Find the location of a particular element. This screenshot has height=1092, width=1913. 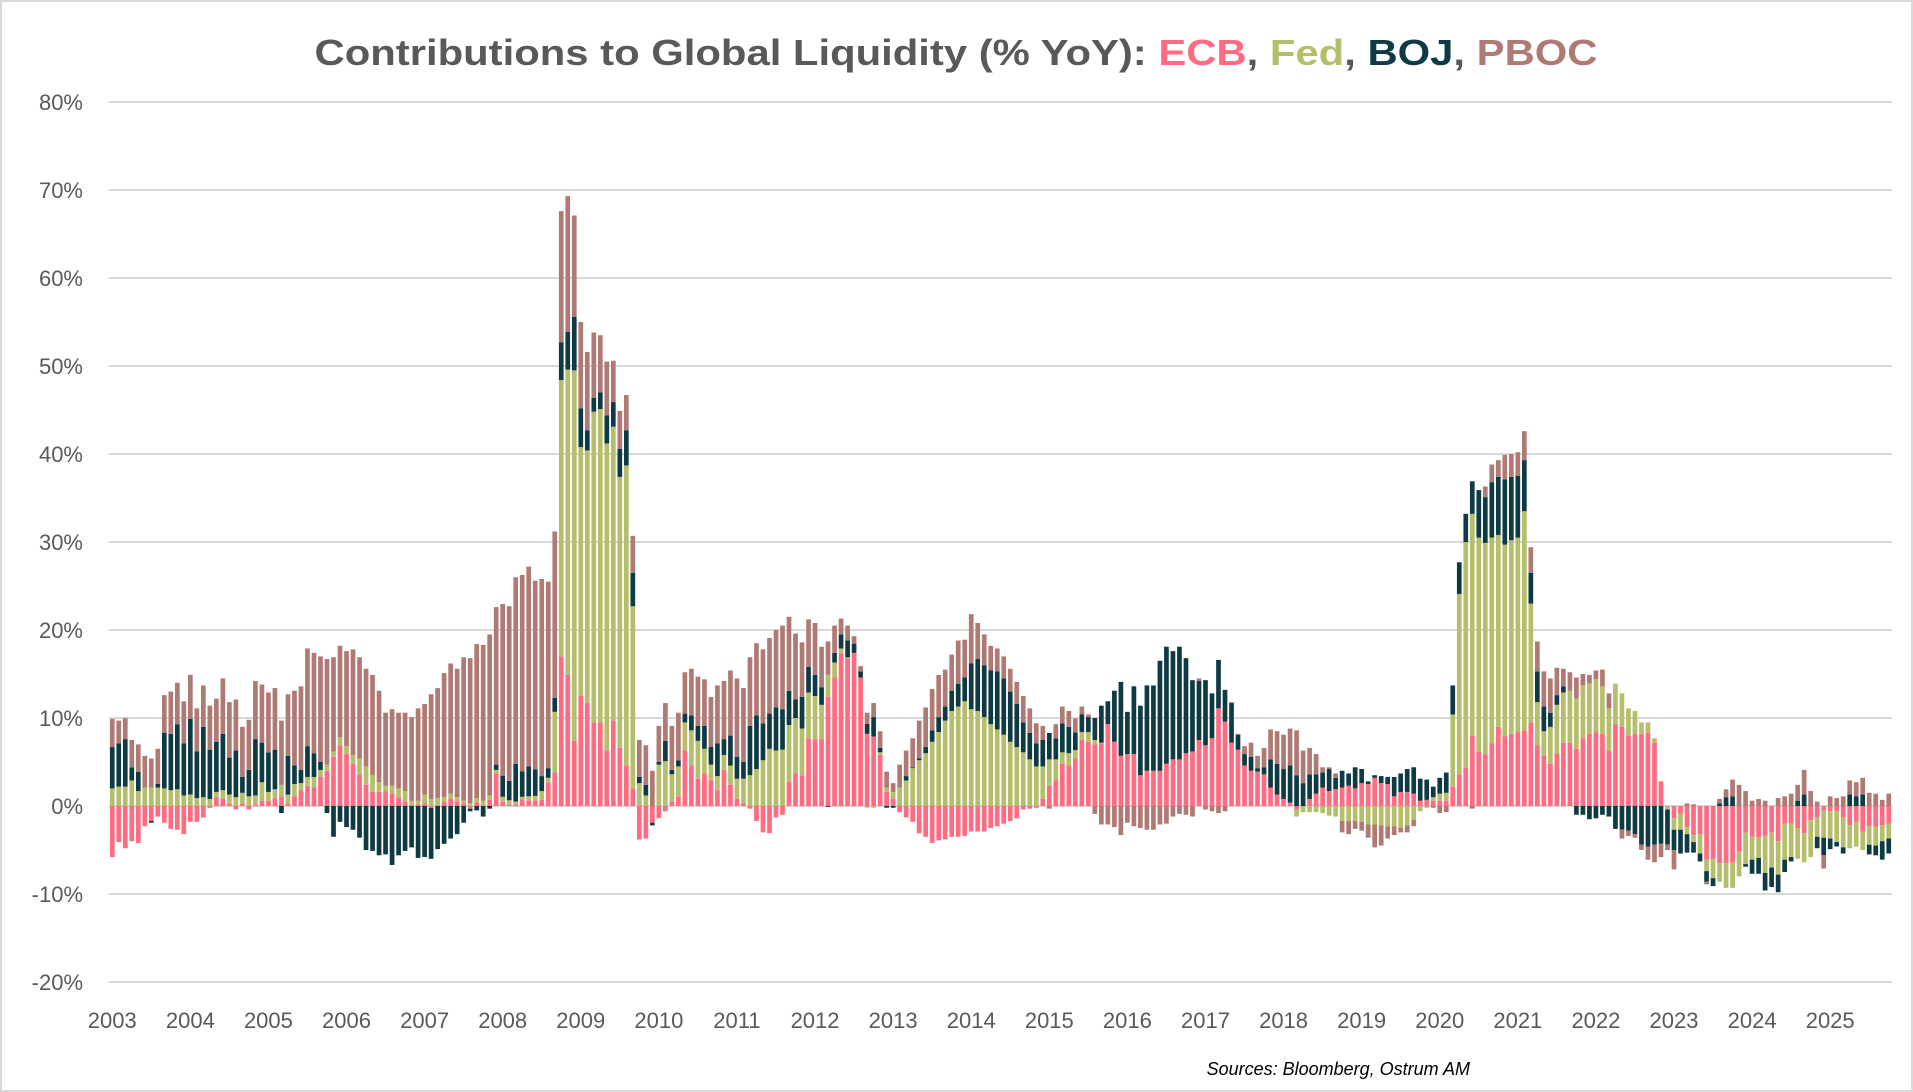

title-sep: , is located at coordinates (1258, 52).